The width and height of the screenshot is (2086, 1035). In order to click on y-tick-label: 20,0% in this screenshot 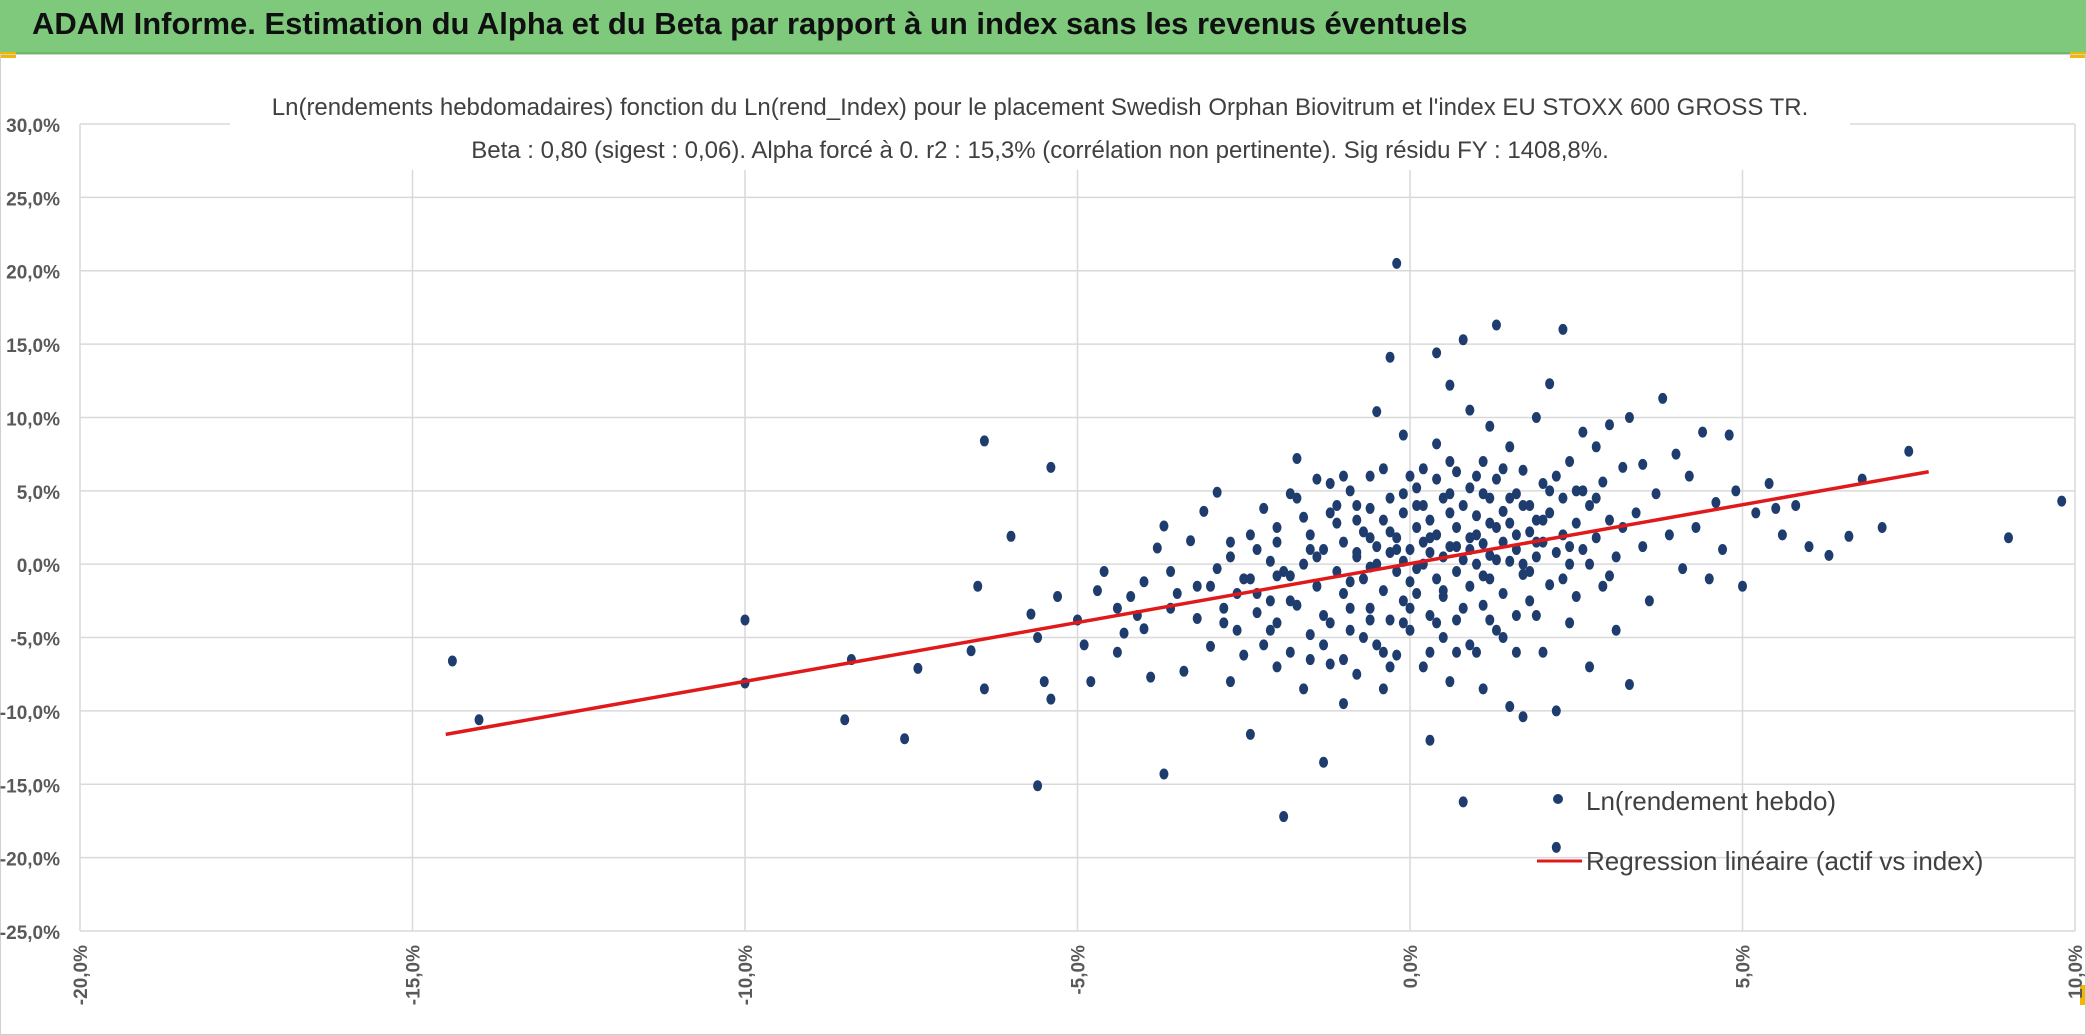, I will do `click(33, 273)`.